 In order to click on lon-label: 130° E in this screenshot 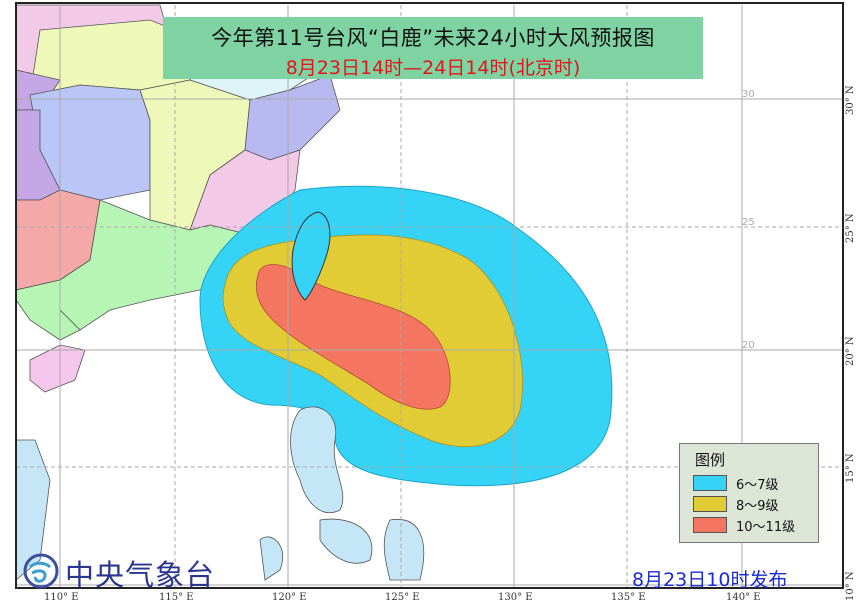, I will do `click(515, 597)`.